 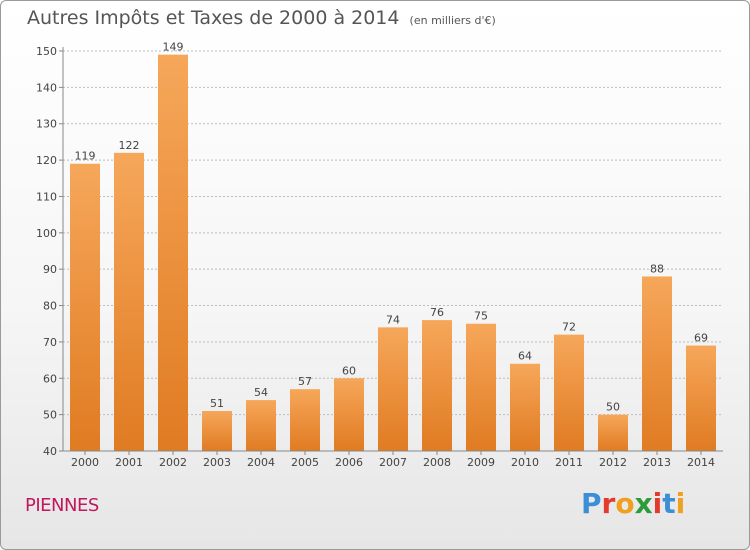 What do you see at coordinates (50, 306) in the screenshot?
I see `y-tick-label: 80` at bounding box center [50, 306].